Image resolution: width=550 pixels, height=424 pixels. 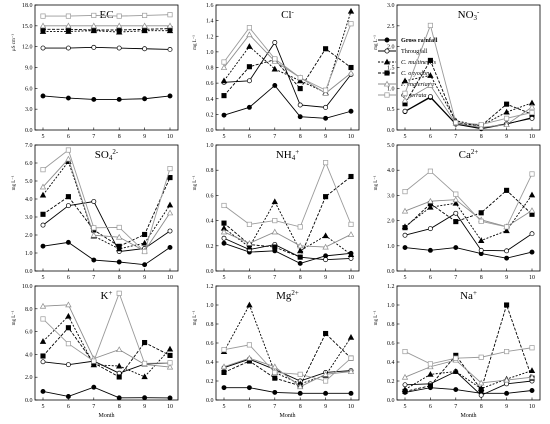 I want to click on chart-panel: 0.0 3.0 6.0 9.0 12.0 15.0 18.0 5 6 7 8 9 10 μS cm⁻¹ EC, so click(x=95, y=71).